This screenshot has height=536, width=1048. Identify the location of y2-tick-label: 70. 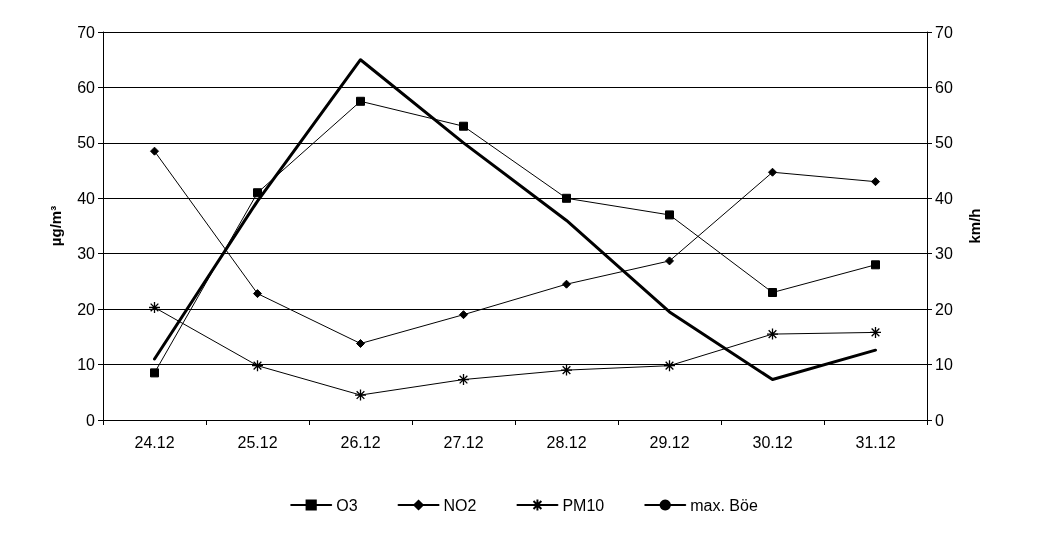
(944, 32).